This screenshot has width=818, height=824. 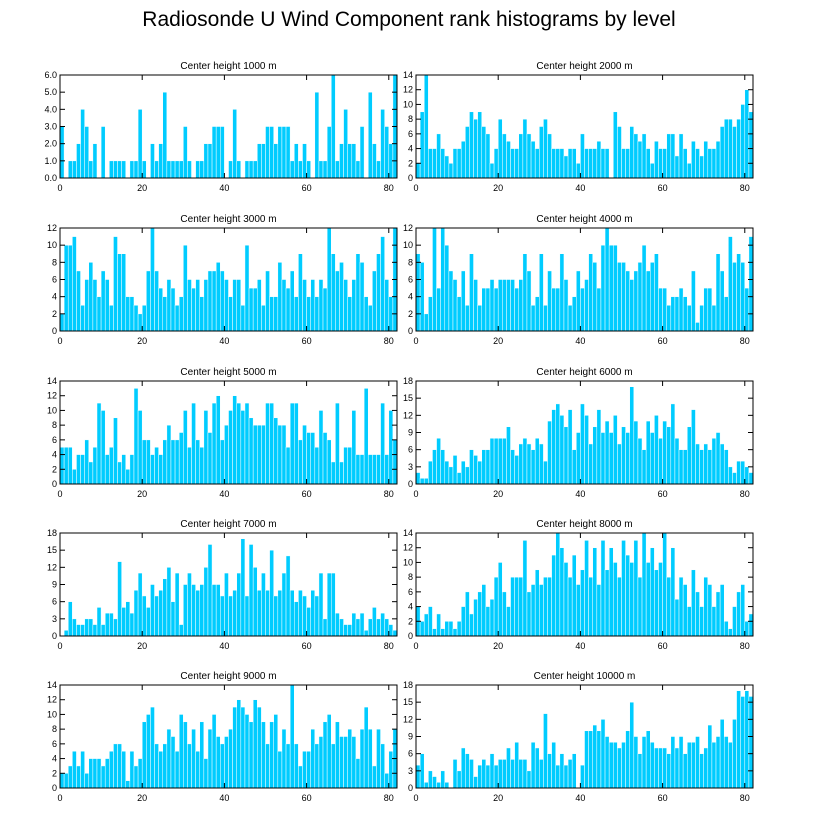 What do you see at coordinates (222, 433) in the screenshot?
I see `histogram-panel-5: Center height 5000 m 0 2 4 6 8 10 12 14 0 20 40 60 80` at bounding box center [222, 433].